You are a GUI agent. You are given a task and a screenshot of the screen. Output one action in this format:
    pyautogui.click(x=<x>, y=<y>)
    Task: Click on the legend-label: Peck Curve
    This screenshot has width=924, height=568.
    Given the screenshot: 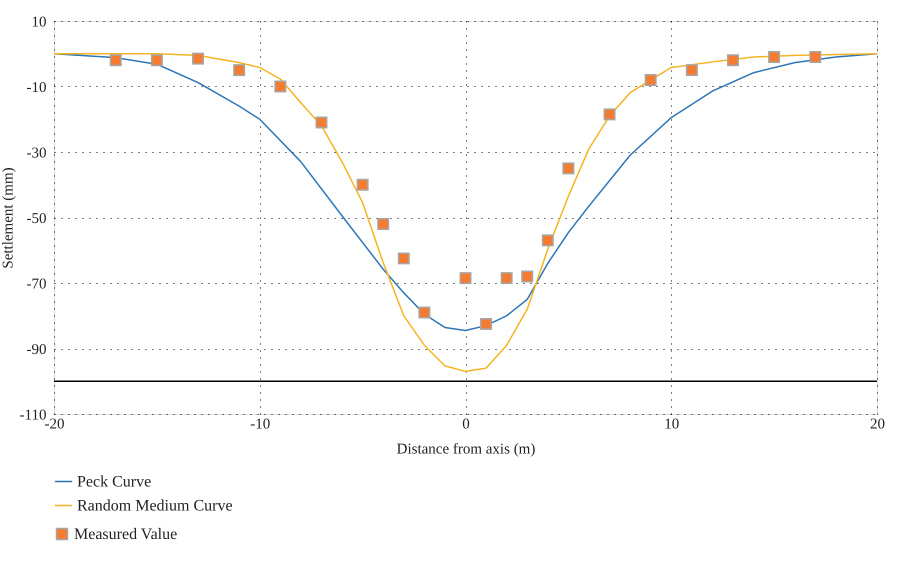 What is the action you would take?
    pyautogui.click(x=114, y=482)
    